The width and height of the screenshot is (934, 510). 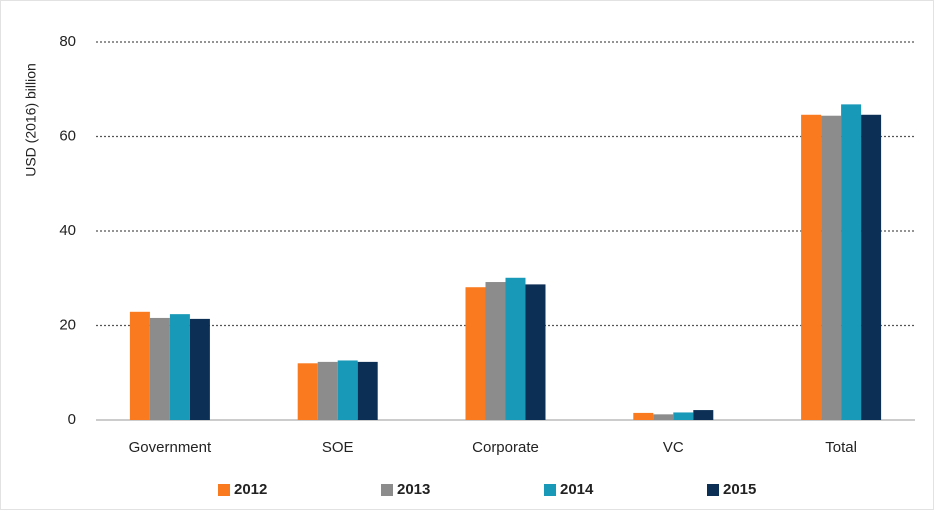 I want to click on x-tick-label: SOE, so click(x=338, y=447).